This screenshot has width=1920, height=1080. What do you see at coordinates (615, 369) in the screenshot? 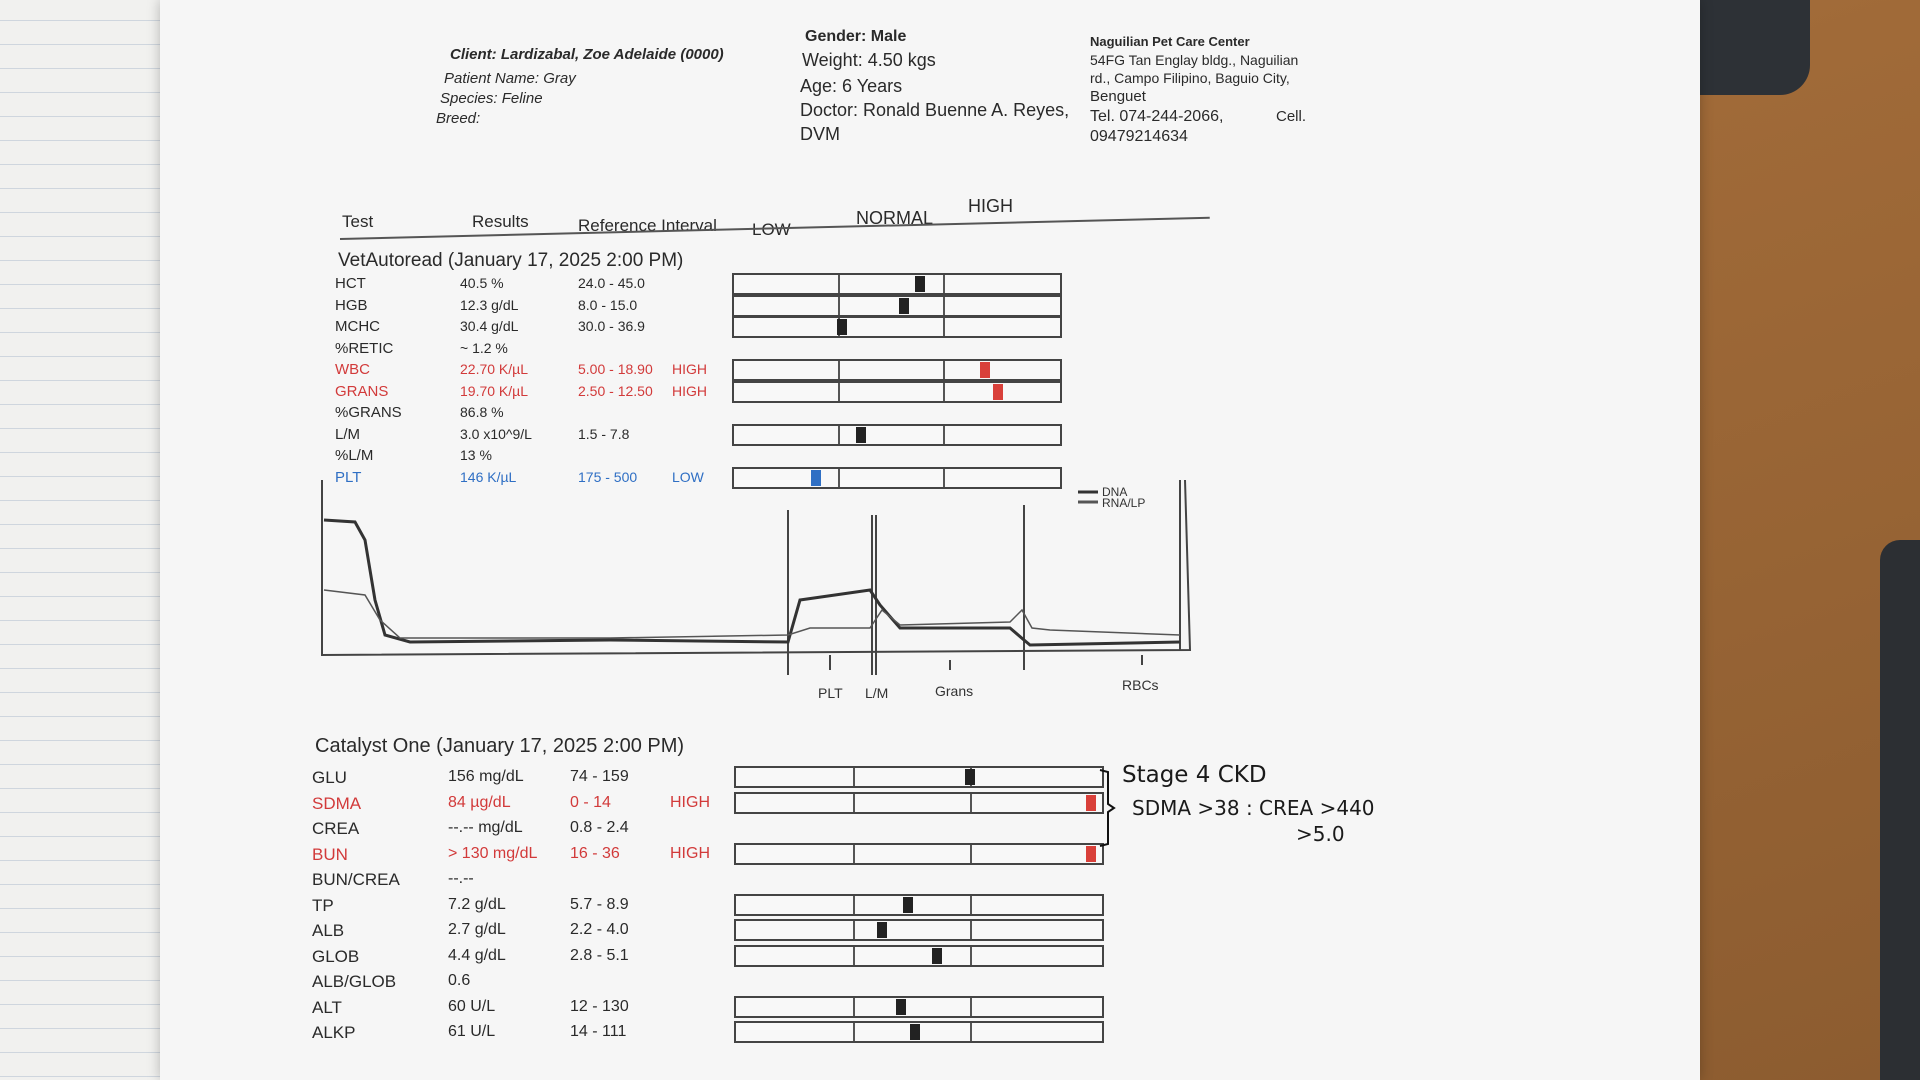
I see `reference-interval: 5.00 - 18.90` at bounding box center [615, 369].